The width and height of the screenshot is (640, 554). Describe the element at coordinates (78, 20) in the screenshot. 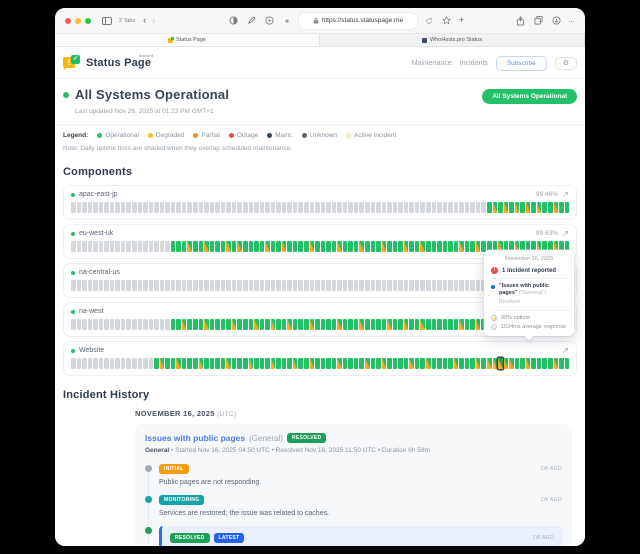

I see `minimize-window-button` at that location.